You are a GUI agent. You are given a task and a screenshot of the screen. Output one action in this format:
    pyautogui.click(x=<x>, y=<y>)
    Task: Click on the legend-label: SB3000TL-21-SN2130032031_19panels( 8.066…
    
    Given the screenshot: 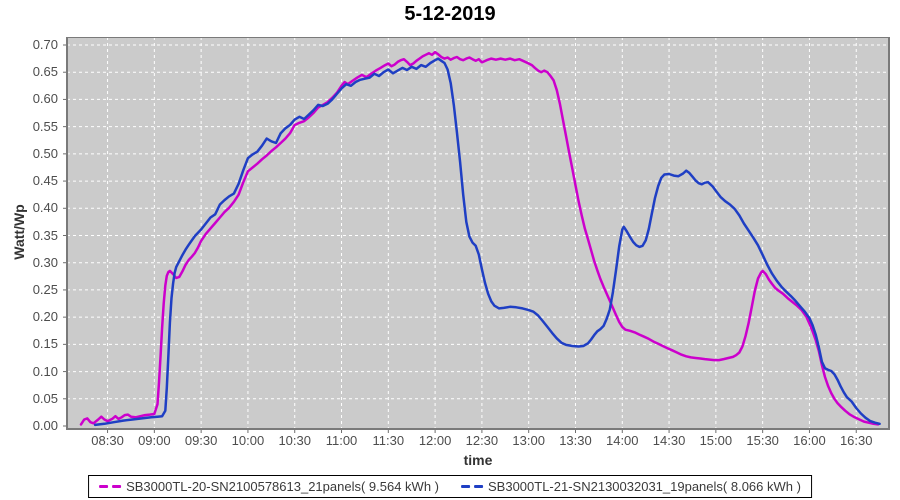 What is the action you would take?
    pyautogui.click(x=644, y=486)
    